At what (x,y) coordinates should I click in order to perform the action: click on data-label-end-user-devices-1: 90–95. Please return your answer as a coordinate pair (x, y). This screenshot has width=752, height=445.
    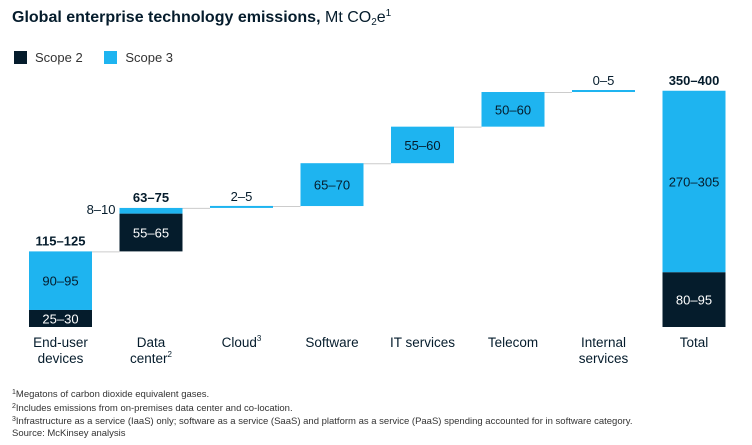
    Looking at the image, I should click on (60, 281).